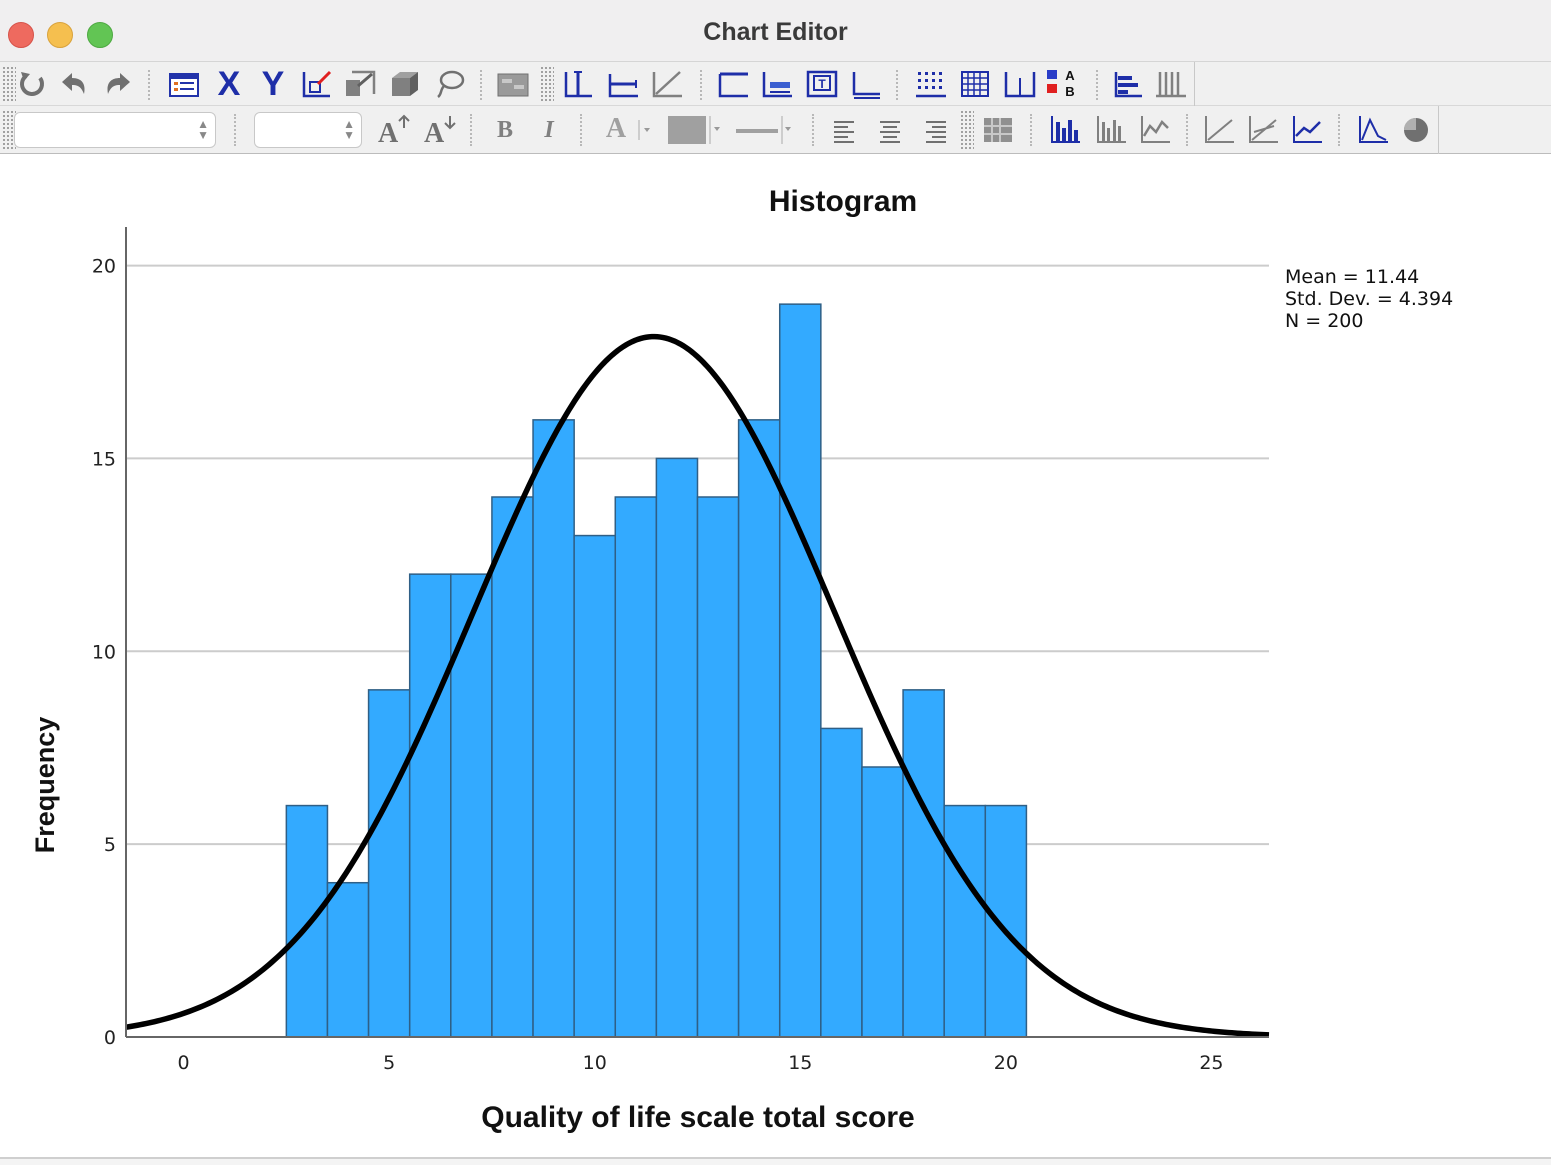 This screenshot has height=1165, width=1551. Describe the element at coordinates (1111, 130) in the screenshot. I see `cluster-bar-icon` at that location.